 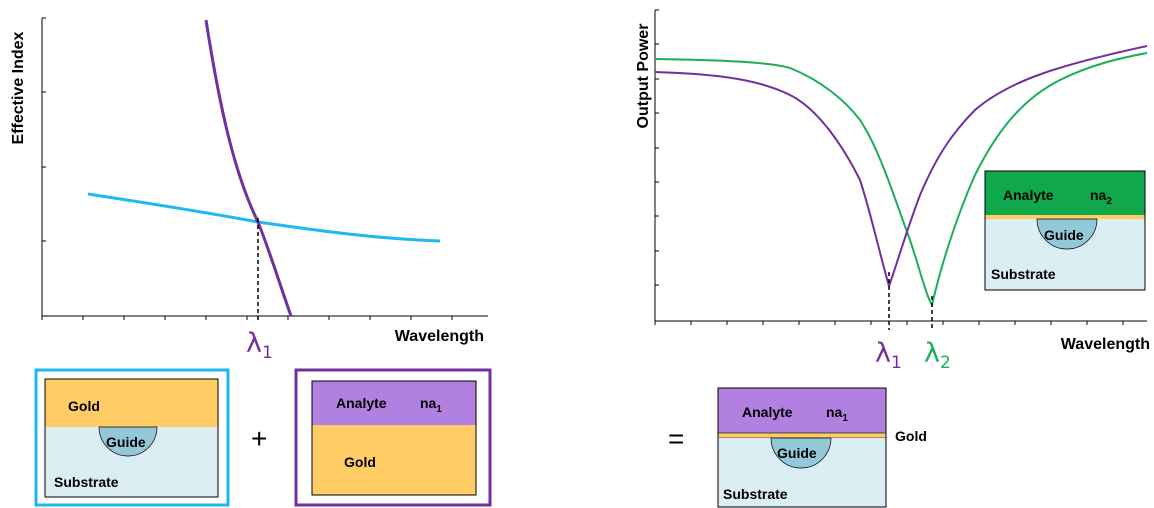 What do you see at coordinates (1101, 197) in the screenshot?
I see `green-na-label: na2` at bounding box center [1101, 197].